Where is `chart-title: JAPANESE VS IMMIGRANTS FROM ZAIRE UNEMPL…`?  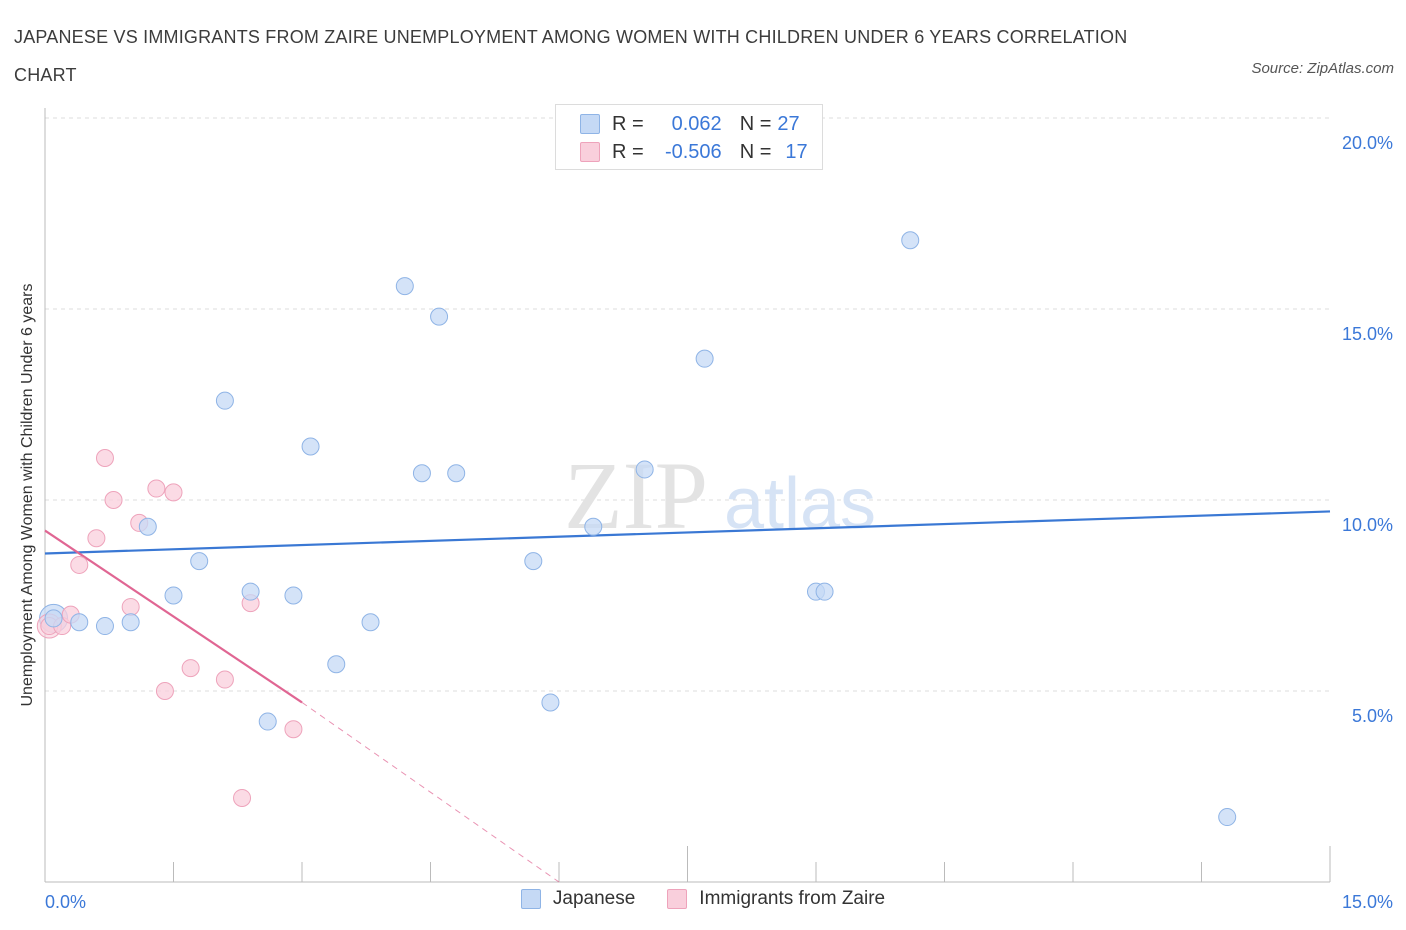 chart-title: JAPANESE VS IMMIGRANTS FROM ZAIRE UNEMPL… is located at coordinates (571, 56).